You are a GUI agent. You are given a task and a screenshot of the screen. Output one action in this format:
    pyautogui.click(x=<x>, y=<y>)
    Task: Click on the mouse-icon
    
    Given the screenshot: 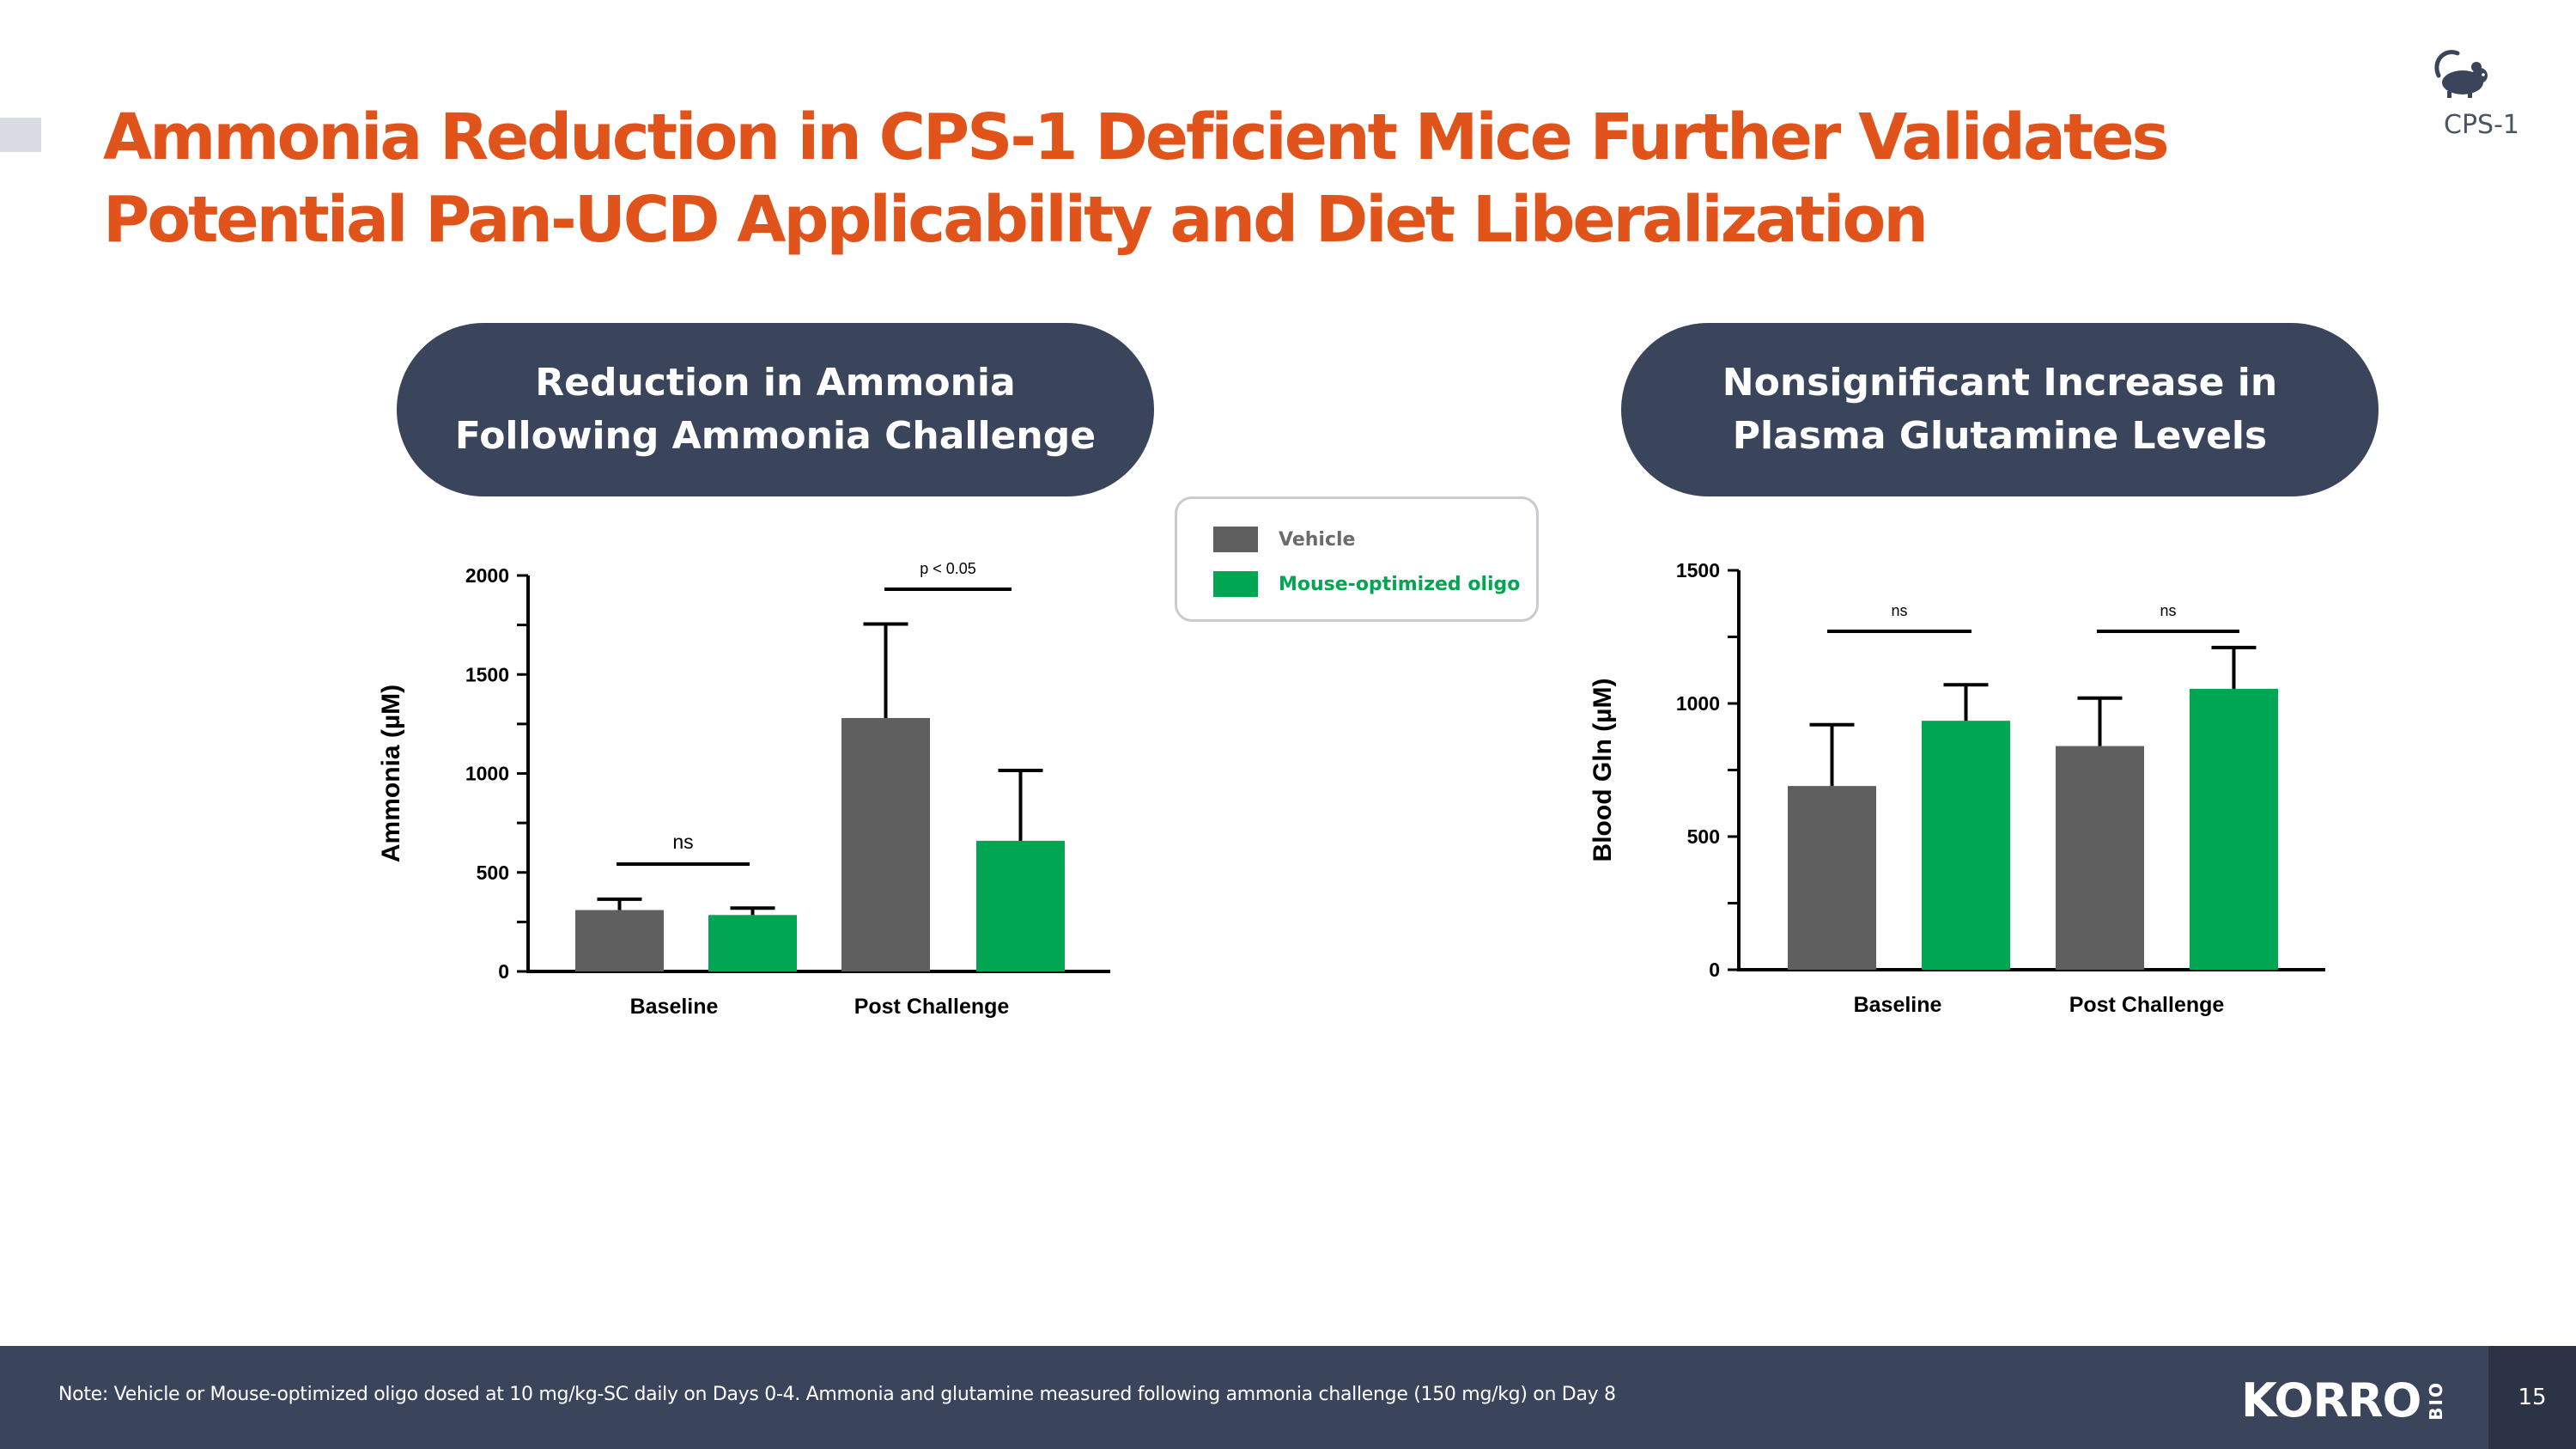 What is the action you would take?
    pyautogui.click(x=2461, y=74)
    